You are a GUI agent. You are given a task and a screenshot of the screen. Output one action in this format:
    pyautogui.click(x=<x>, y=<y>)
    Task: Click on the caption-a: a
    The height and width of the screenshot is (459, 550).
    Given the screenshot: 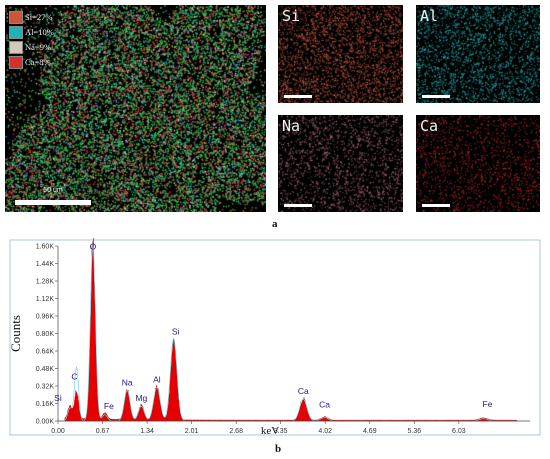 What is the action you would take?
    pyautogui.click(x=275, y=224)
    